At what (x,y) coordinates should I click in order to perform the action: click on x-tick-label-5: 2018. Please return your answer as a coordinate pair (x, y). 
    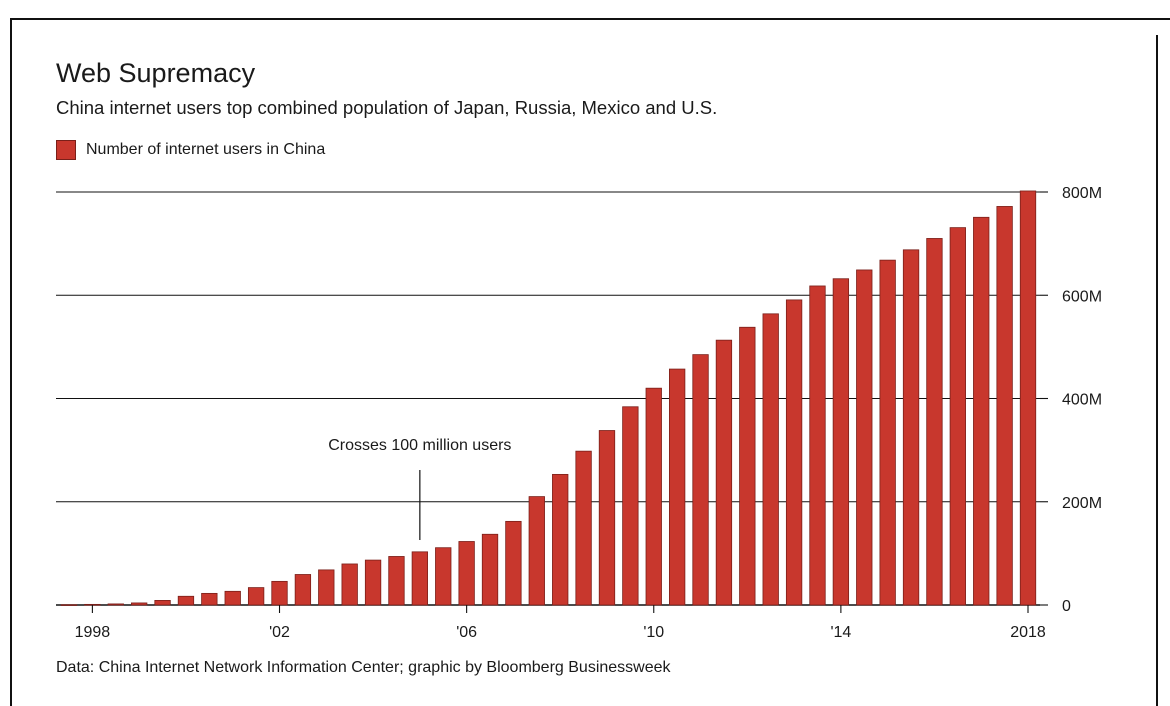
    Looking at the image, I should click on (1028, 632).